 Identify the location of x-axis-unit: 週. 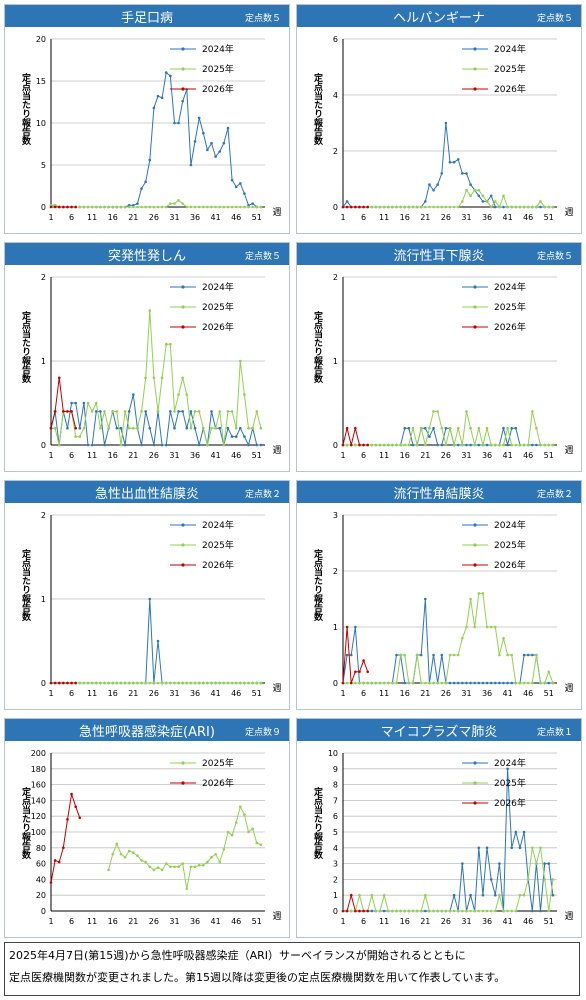
(276, 212).